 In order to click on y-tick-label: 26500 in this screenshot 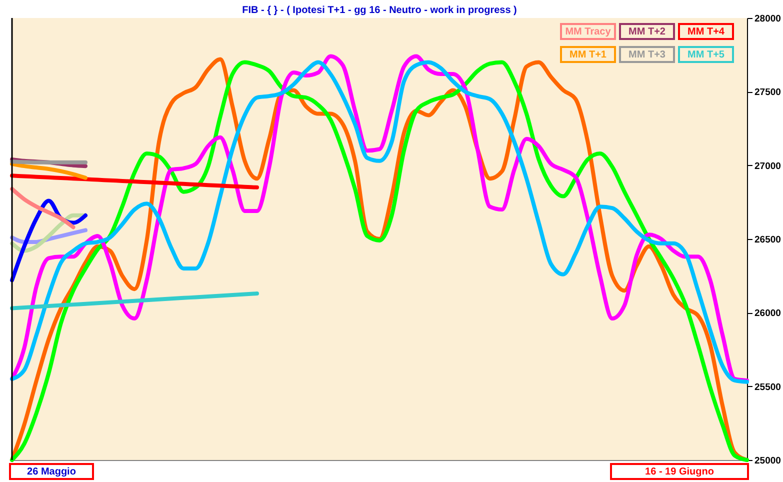, I will do `click(767, 240)`.